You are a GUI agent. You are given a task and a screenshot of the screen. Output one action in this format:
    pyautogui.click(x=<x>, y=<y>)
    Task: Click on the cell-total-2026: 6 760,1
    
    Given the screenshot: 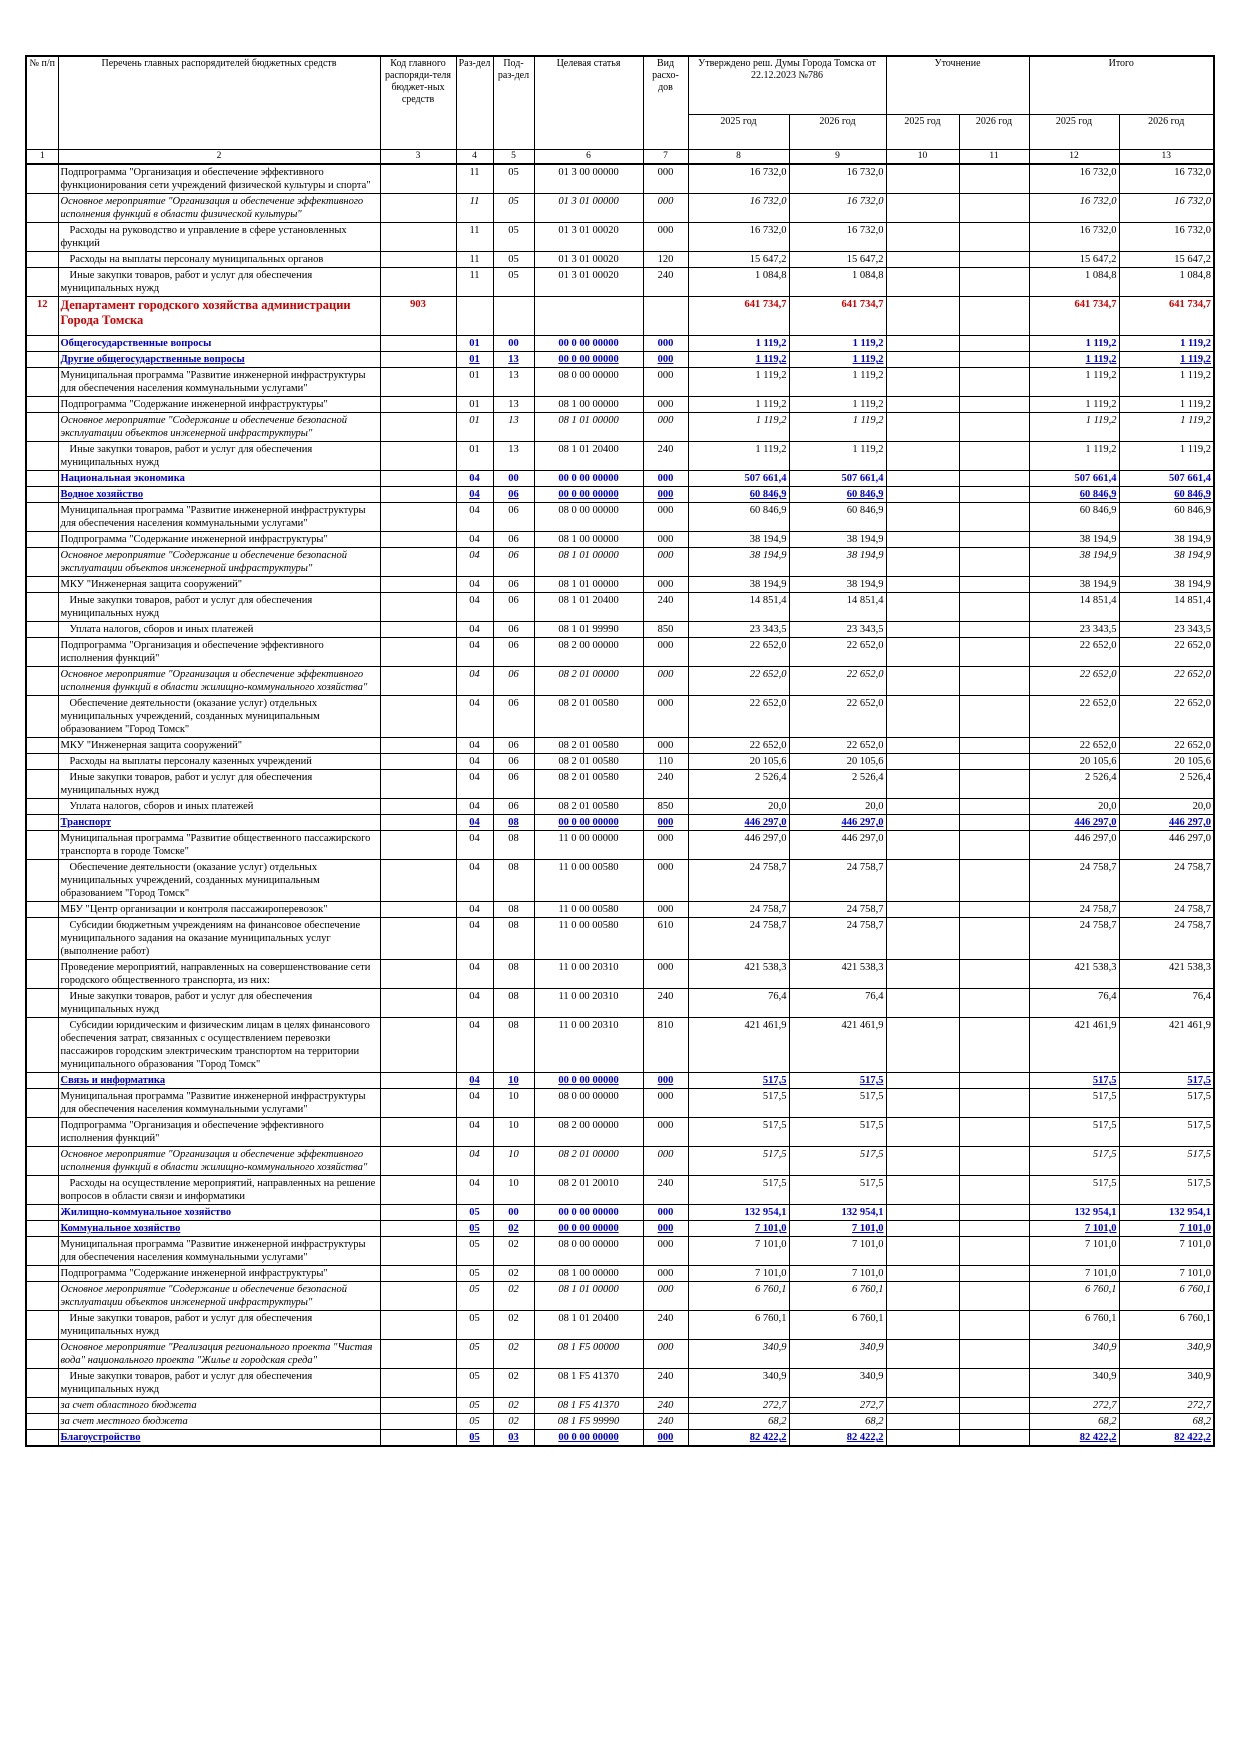 What is the action you would take?
    pyautogui.click(x=1166, y=1325)
    